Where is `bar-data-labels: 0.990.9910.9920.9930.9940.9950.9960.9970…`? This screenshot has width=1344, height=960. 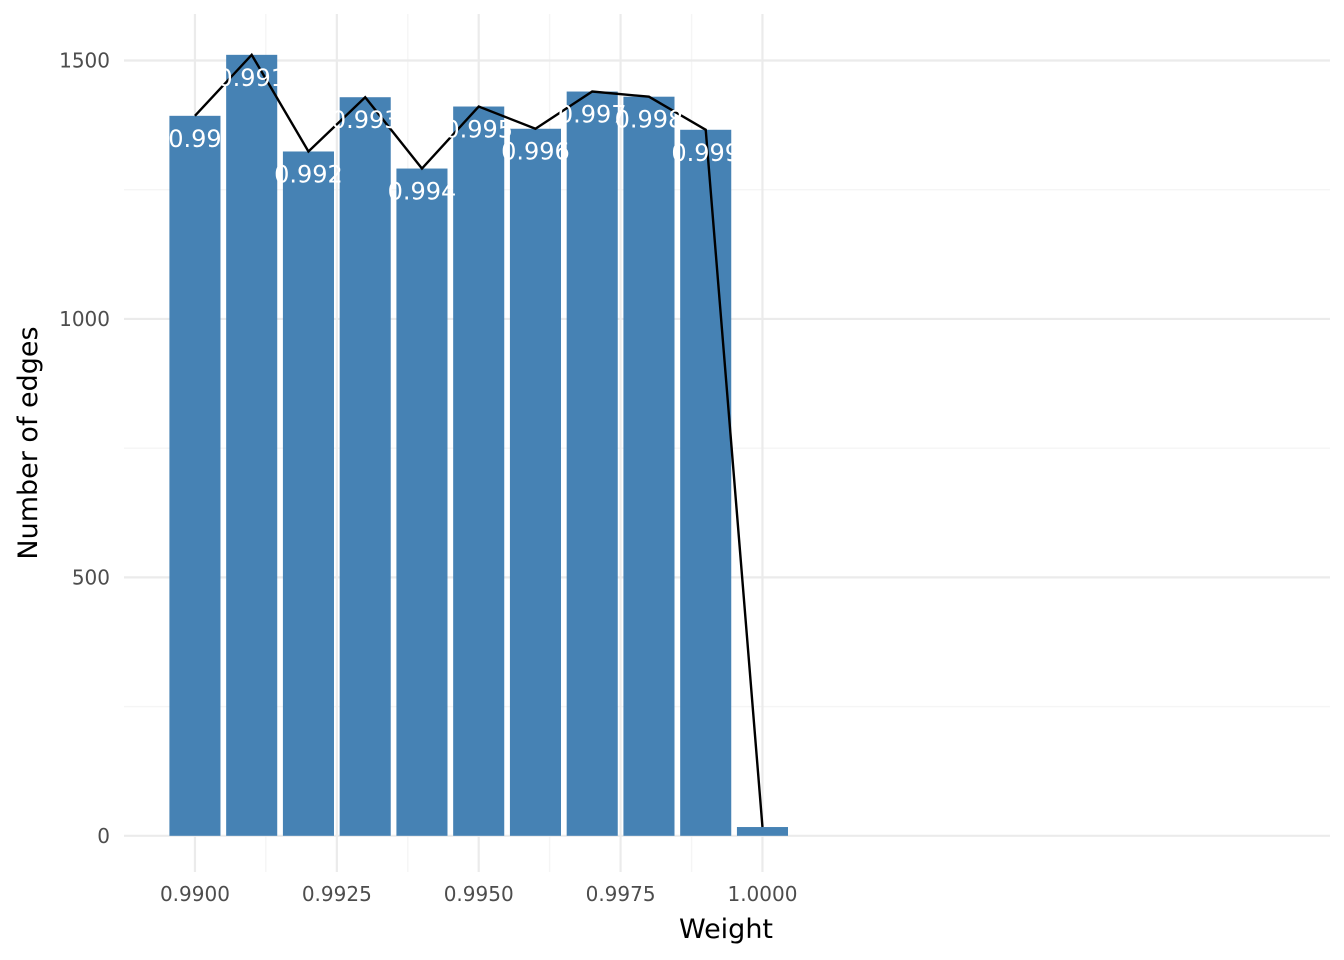
bar-data-labels: 0.990.9910.9920.9930.9940.9950.9960.9970… is located at coordinates (454, 135).